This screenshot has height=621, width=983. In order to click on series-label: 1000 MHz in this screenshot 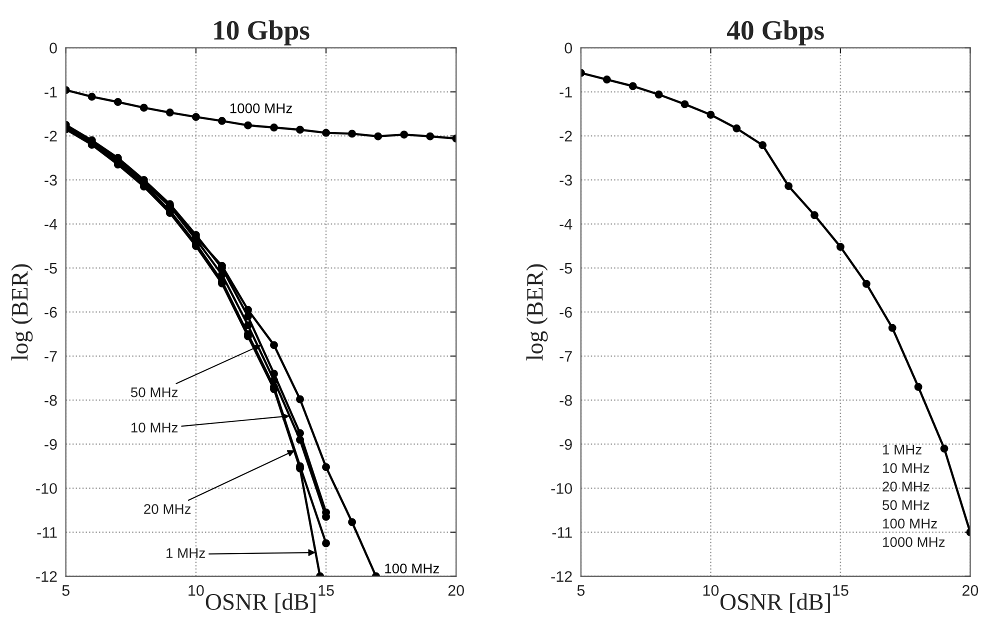, I will do `click(261, 108)`.